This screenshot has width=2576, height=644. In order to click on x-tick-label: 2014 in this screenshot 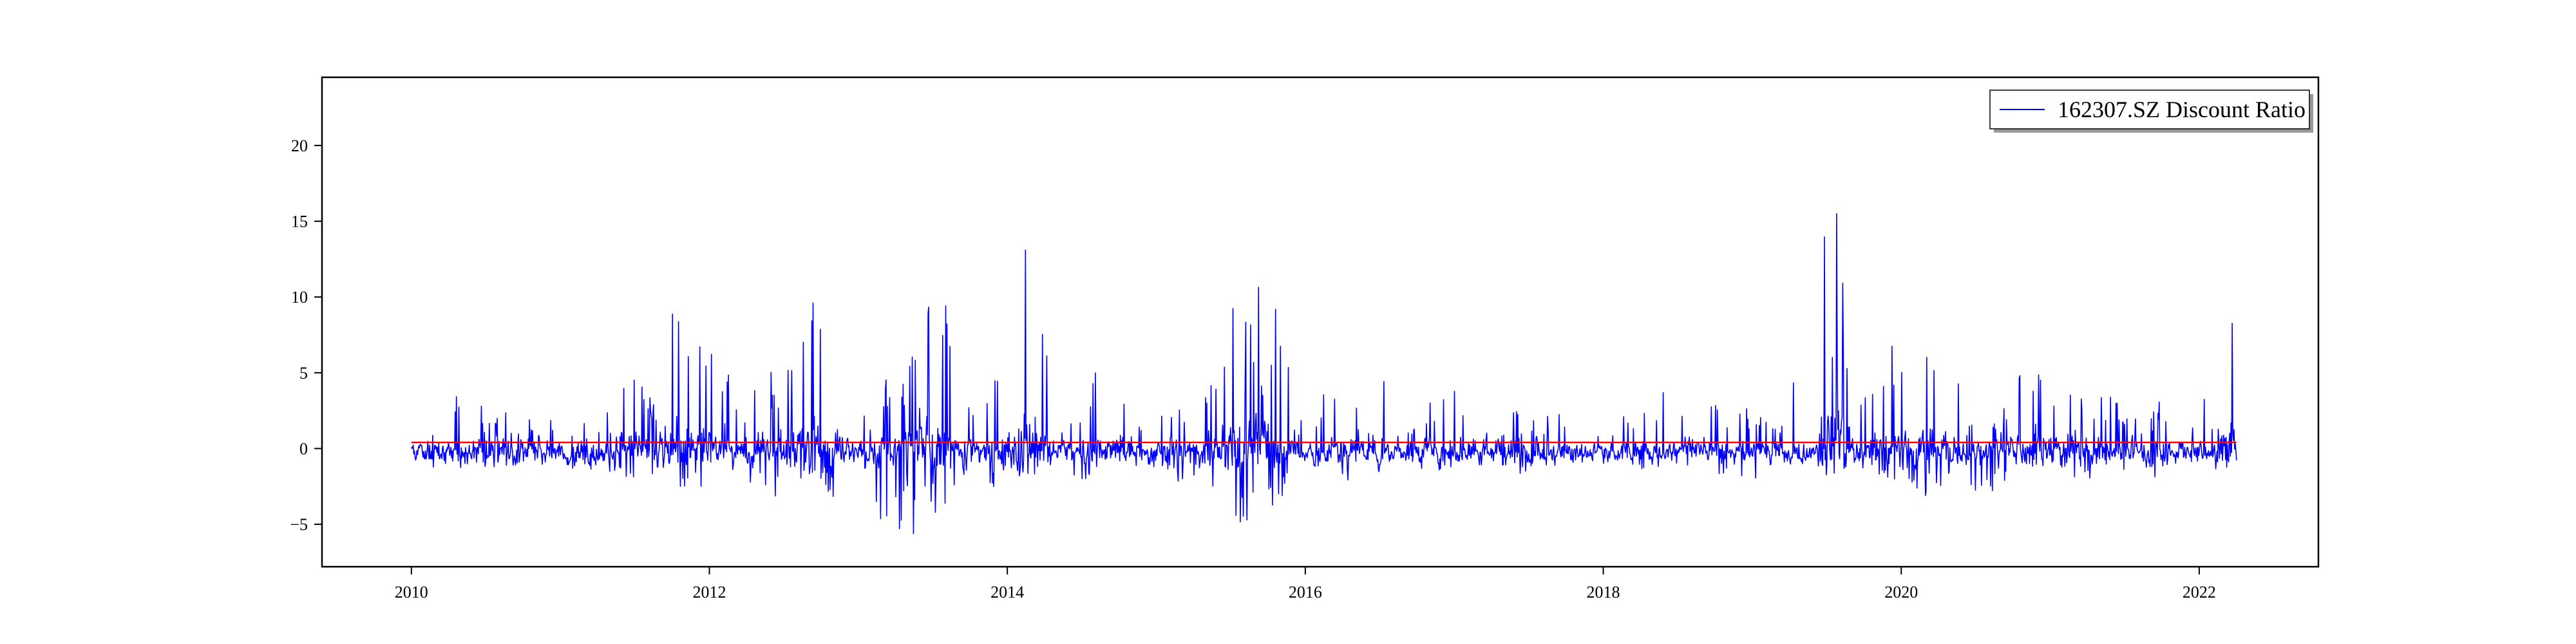, I will do `click(1007, 592)`.